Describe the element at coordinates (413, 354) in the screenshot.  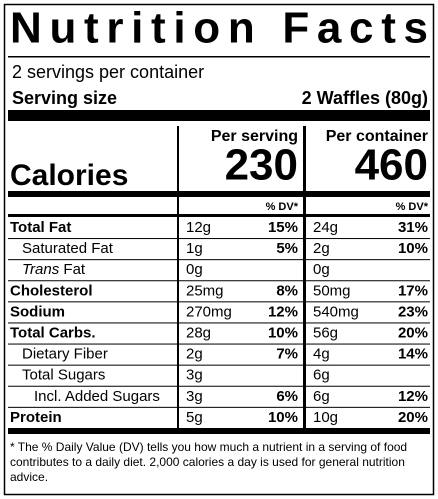
I see `daily-value: 14%` at that location.